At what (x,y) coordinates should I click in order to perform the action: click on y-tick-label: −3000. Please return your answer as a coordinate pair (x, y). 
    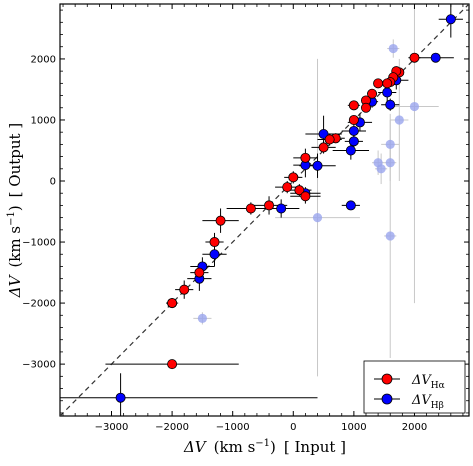
    Looking at the image, I should click on (39, 365).